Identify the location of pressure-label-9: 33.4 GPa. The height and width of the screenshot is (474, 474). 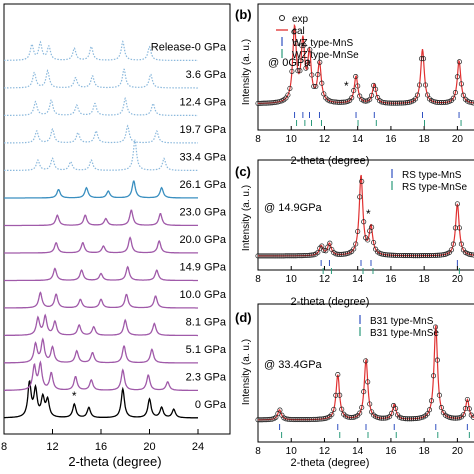
(203, 158).